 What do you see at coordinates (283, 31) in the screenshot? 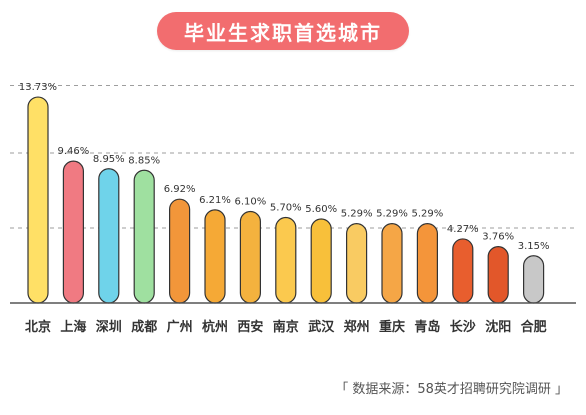
I see `chart-title: 毕业生求职首选城市` at bounding box center [283, 31].